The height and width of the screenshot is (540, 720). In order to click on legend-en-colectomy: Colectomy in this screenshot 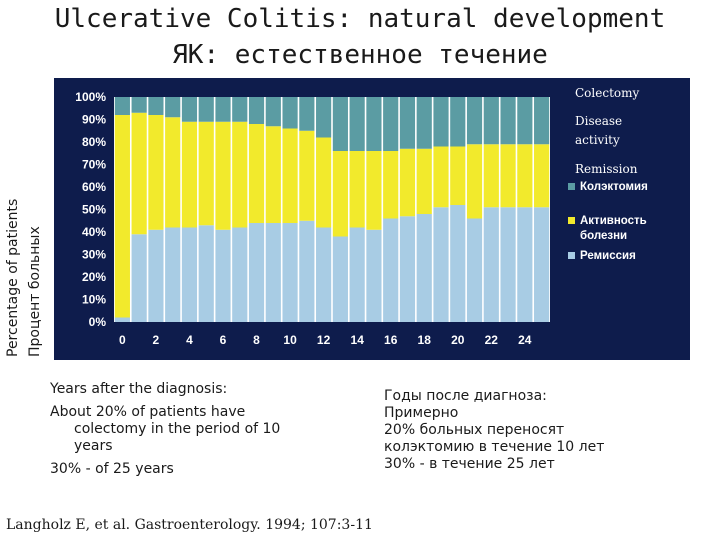, I will do `click(607, 93)`.